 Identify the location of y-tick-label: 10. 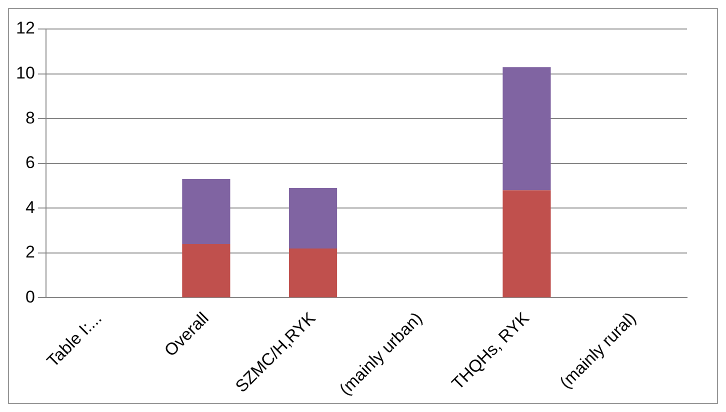
(25, 72).